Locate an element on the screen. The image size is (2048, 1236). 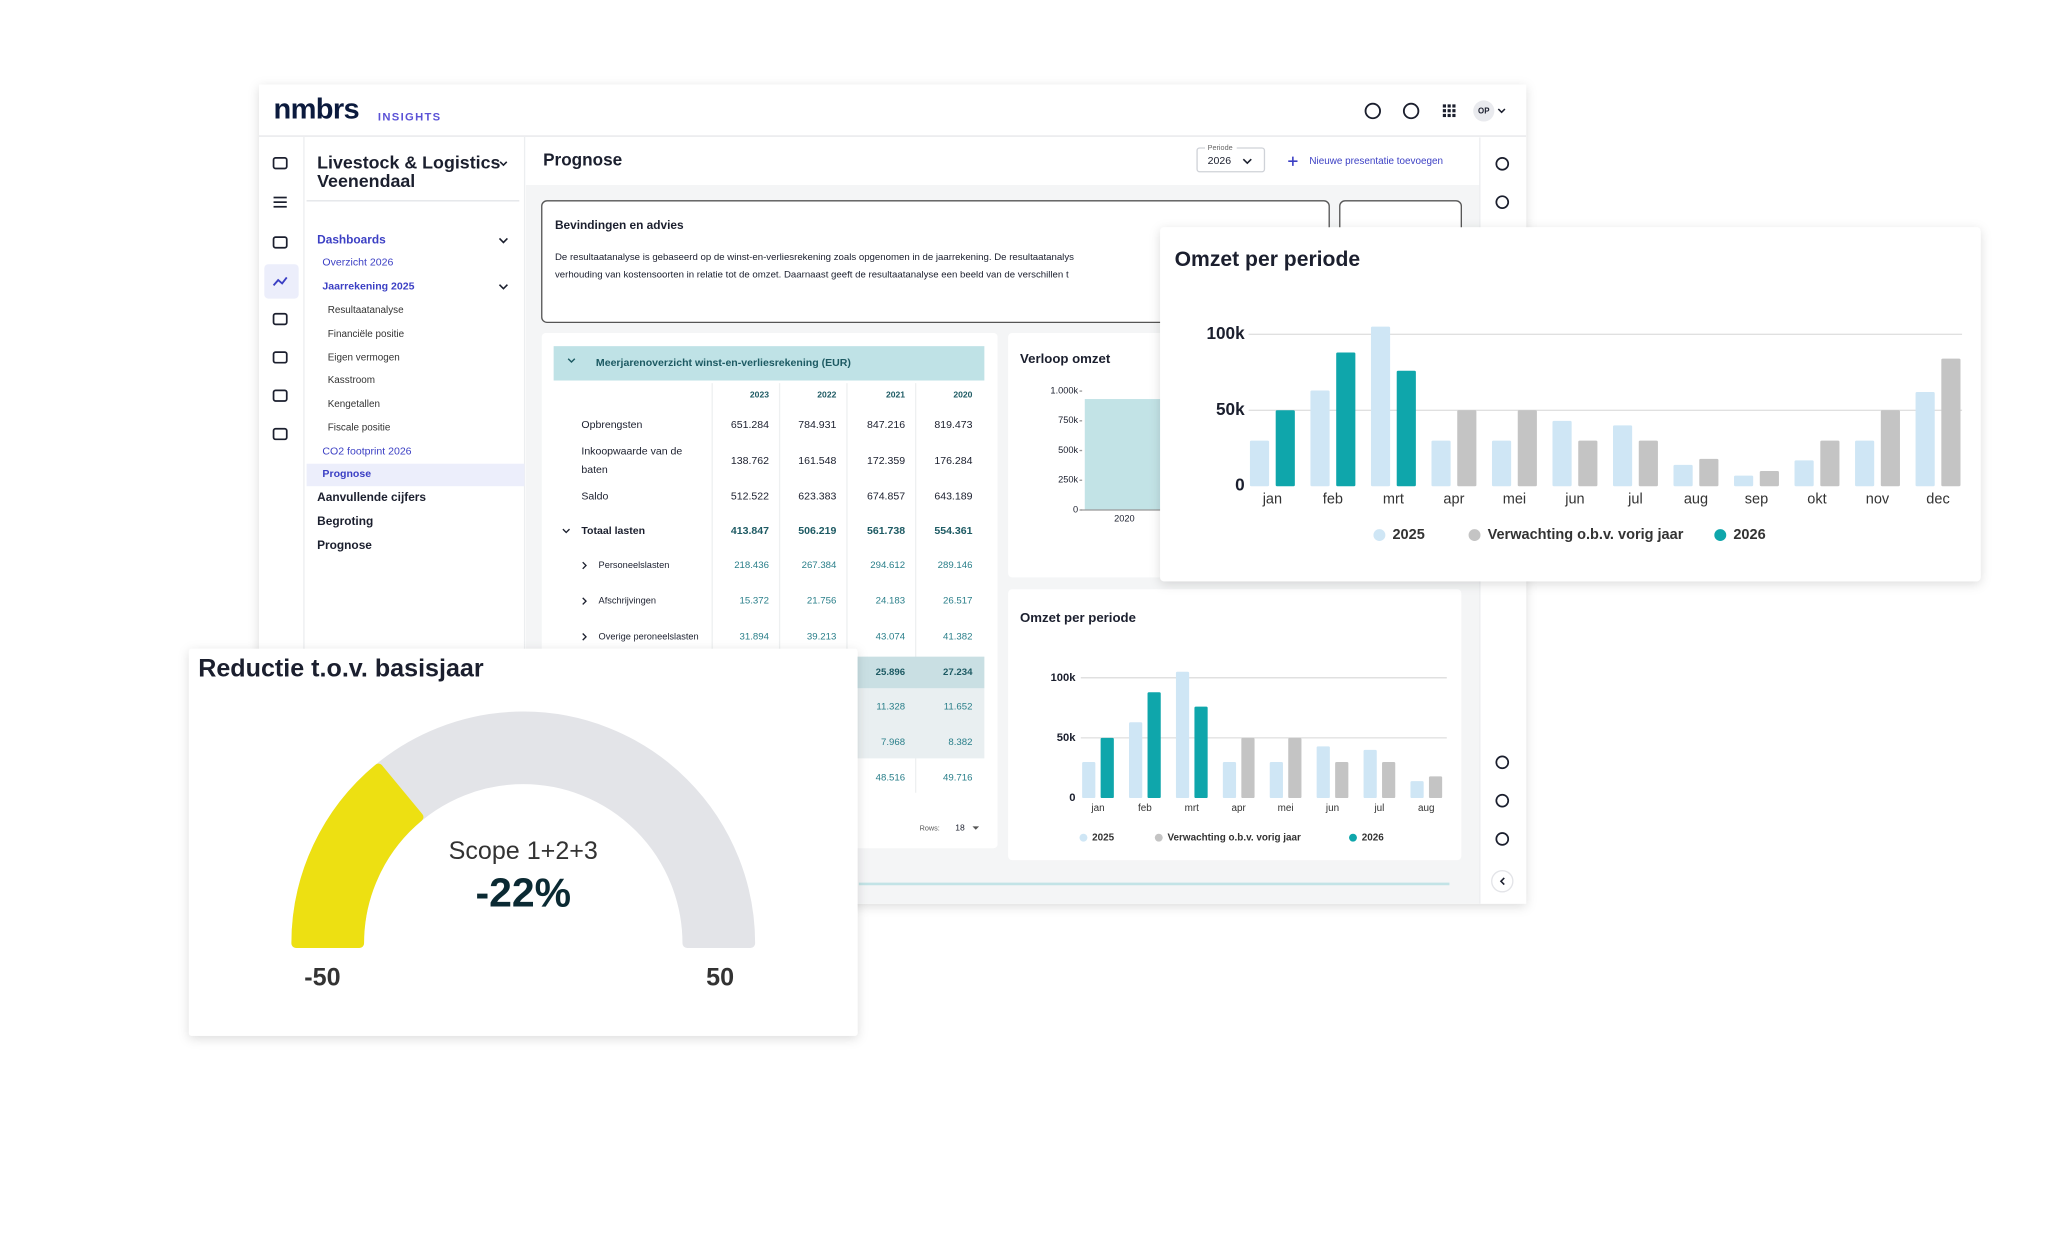
nav-item: Fiscale positie is located at coordinates (359, 428).